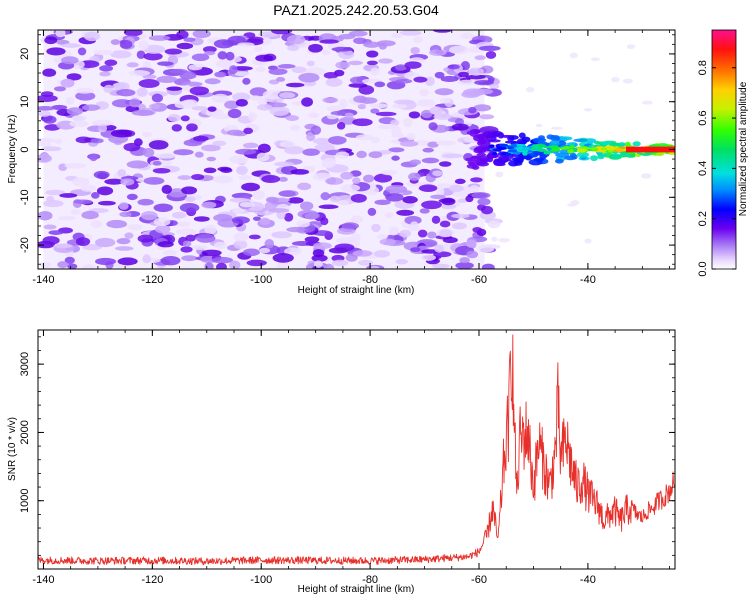 The height and width of the screenshot is (600, 750). I want to click on colorbar-gradient, so click(724, 149).